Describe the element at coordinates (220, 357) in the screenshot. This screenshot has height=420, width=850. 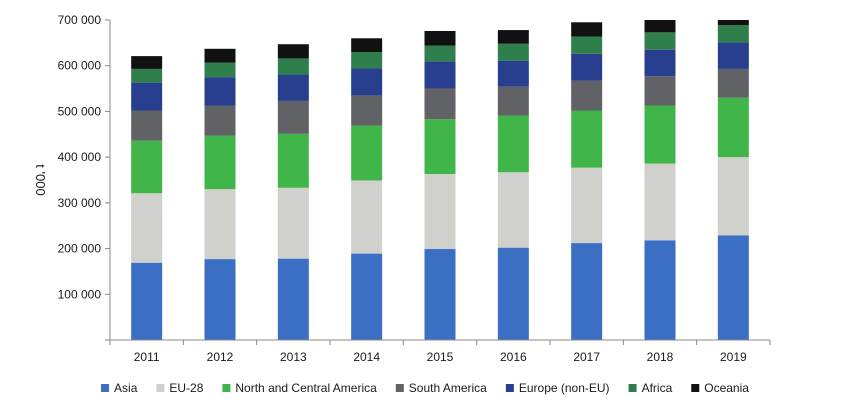
I see `x-tick-label: 2012` at that location.